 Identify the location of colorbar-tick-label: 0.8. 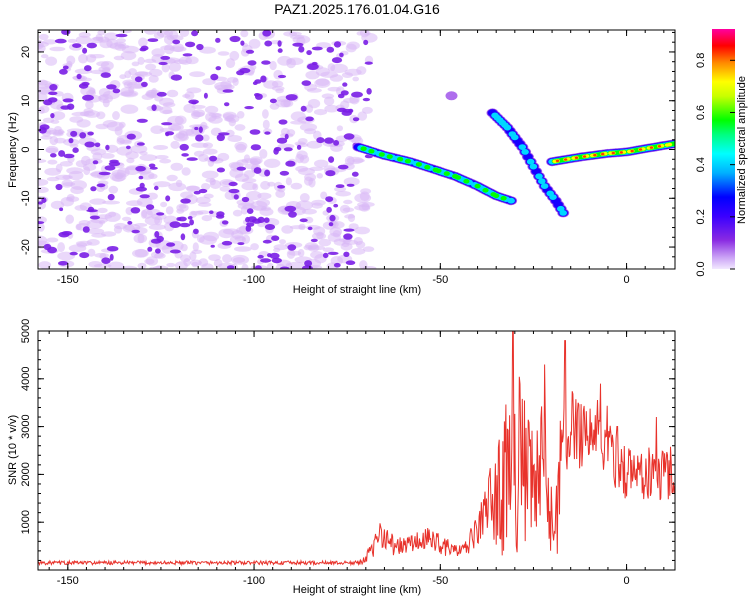
(701, 60).